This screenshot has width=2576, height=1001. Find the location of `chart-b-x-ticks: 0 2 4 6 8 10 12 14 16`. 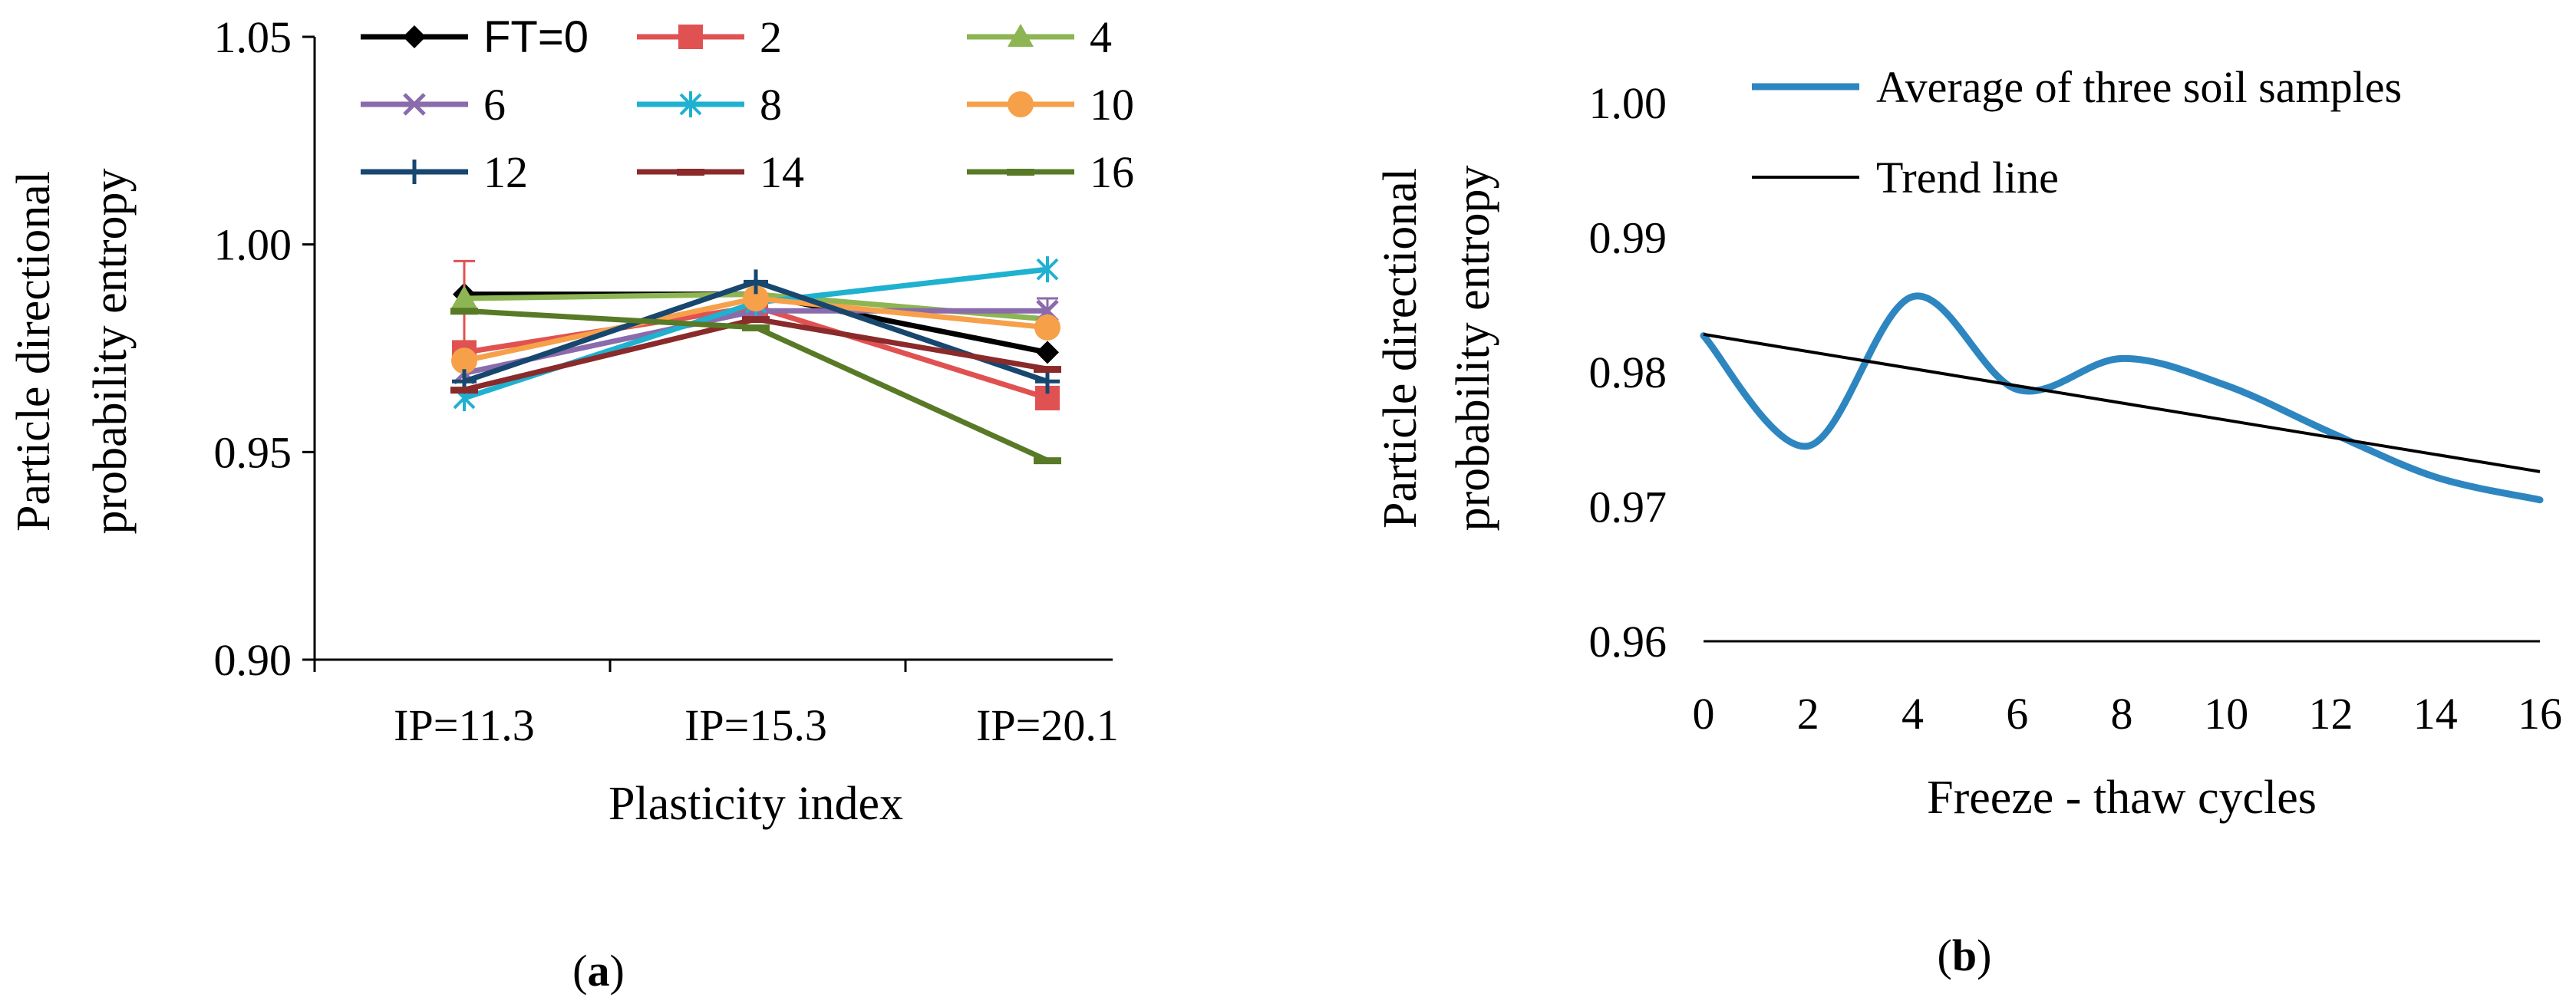

chart-b-x-ticks: 0 2 4 6 8 10 12 14 16 is located at coordinates (2128, 714).